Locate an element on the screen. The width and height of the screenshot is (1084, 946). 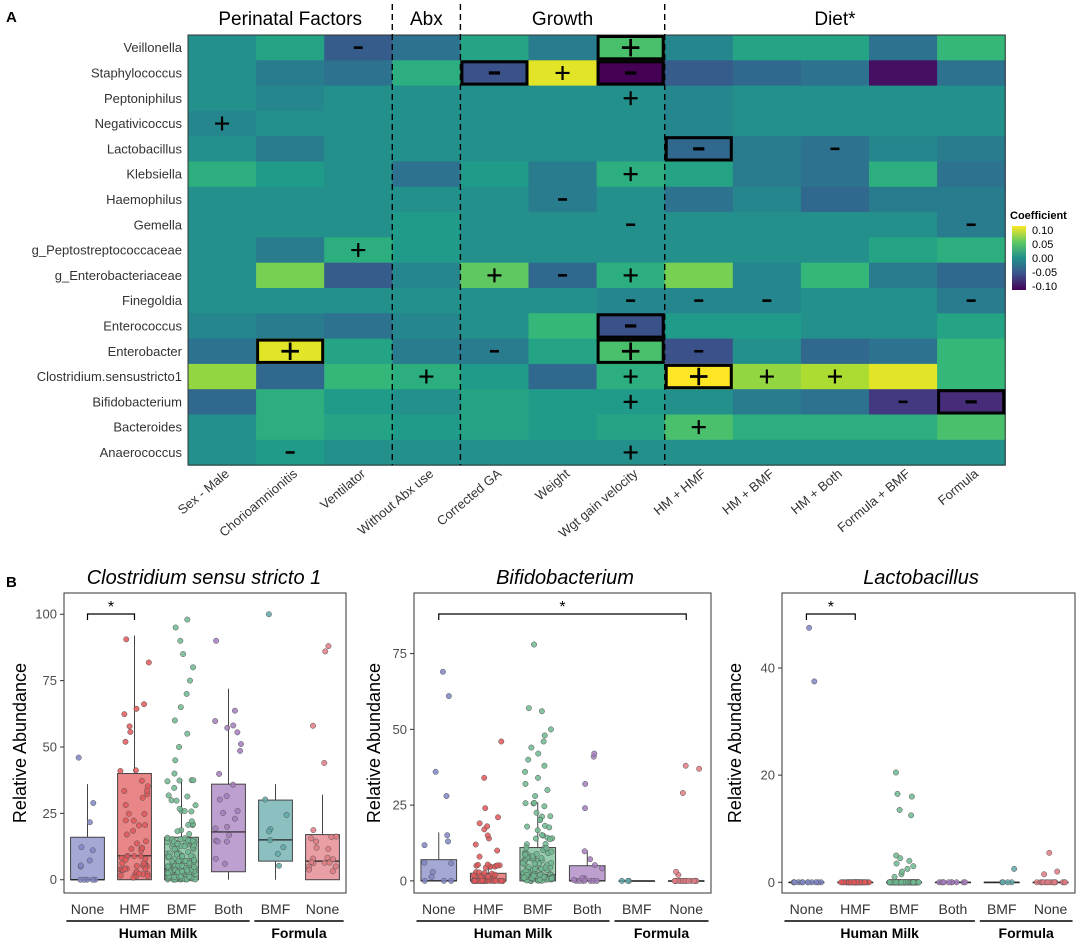
plot-title: Bifidobacterium is located at coordinates (565, 578).